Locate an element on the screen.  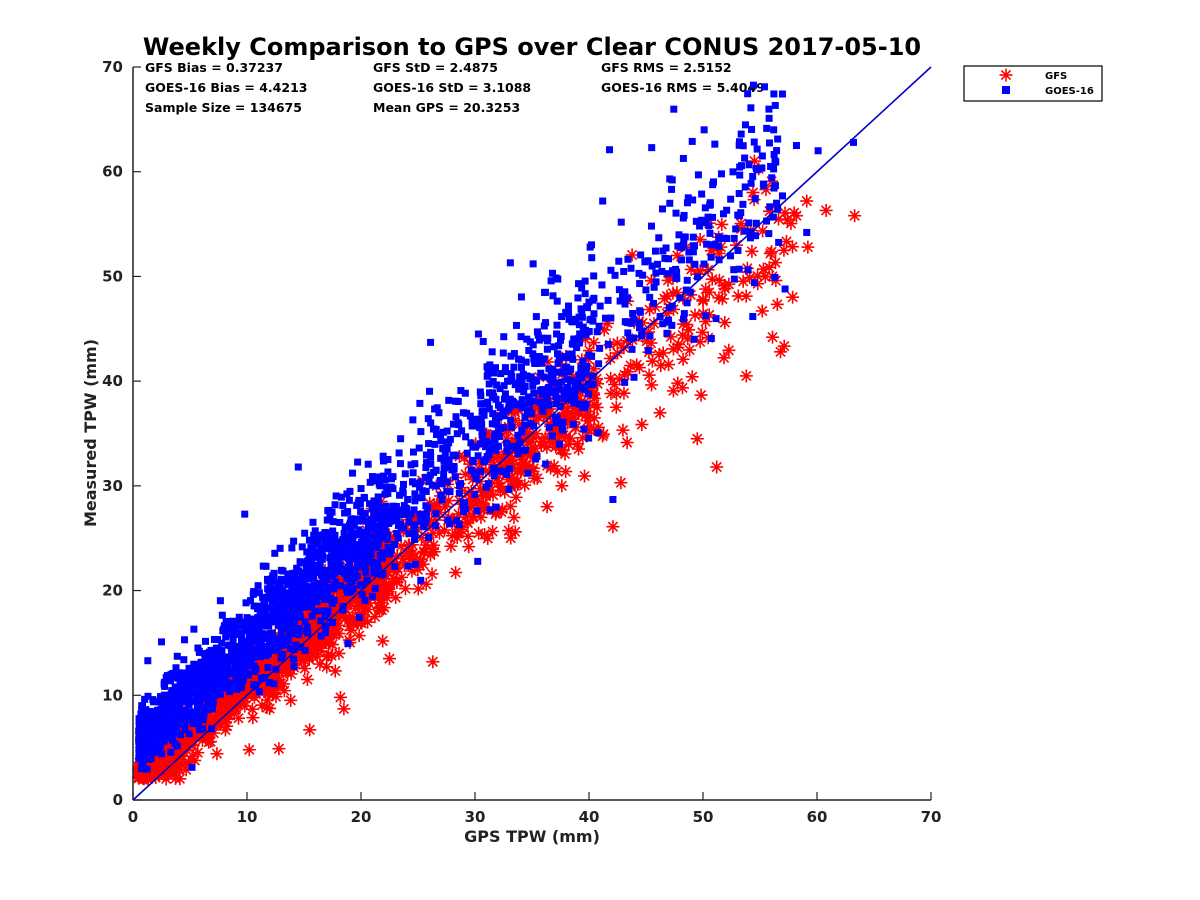
x-tick-label: 30 is located at coordinates (475, 817).